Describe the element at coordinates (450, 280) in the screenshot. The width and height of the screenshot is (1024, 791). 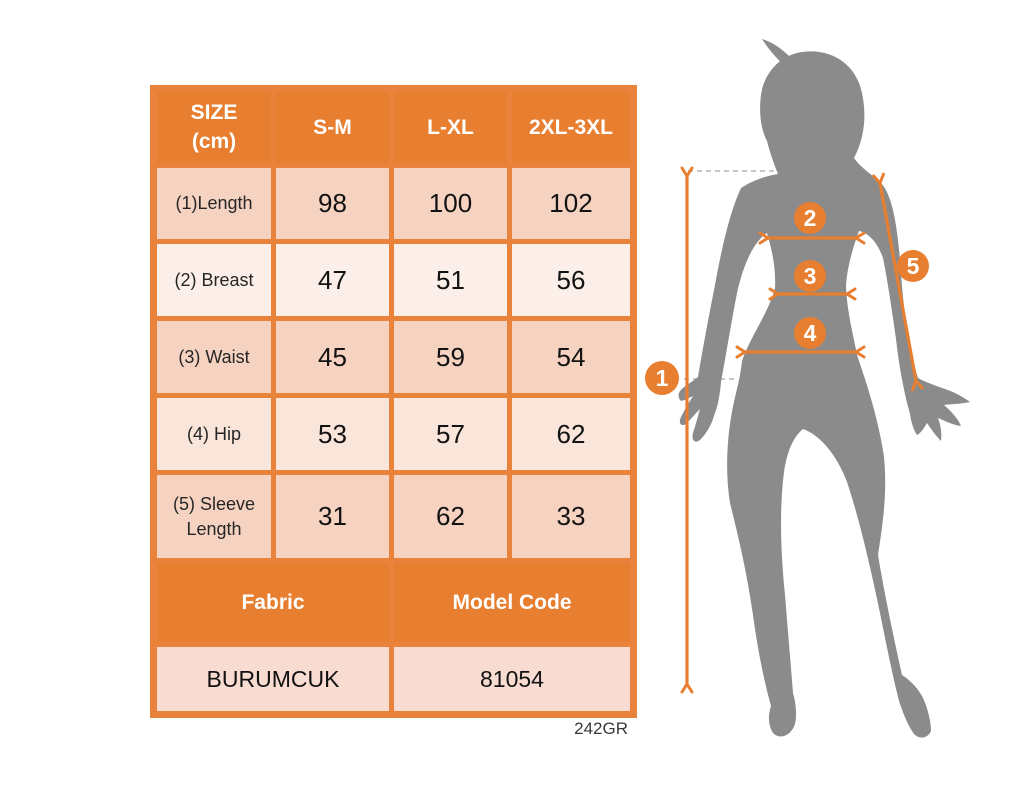
I see `breast-l-xl: 51` at that location.